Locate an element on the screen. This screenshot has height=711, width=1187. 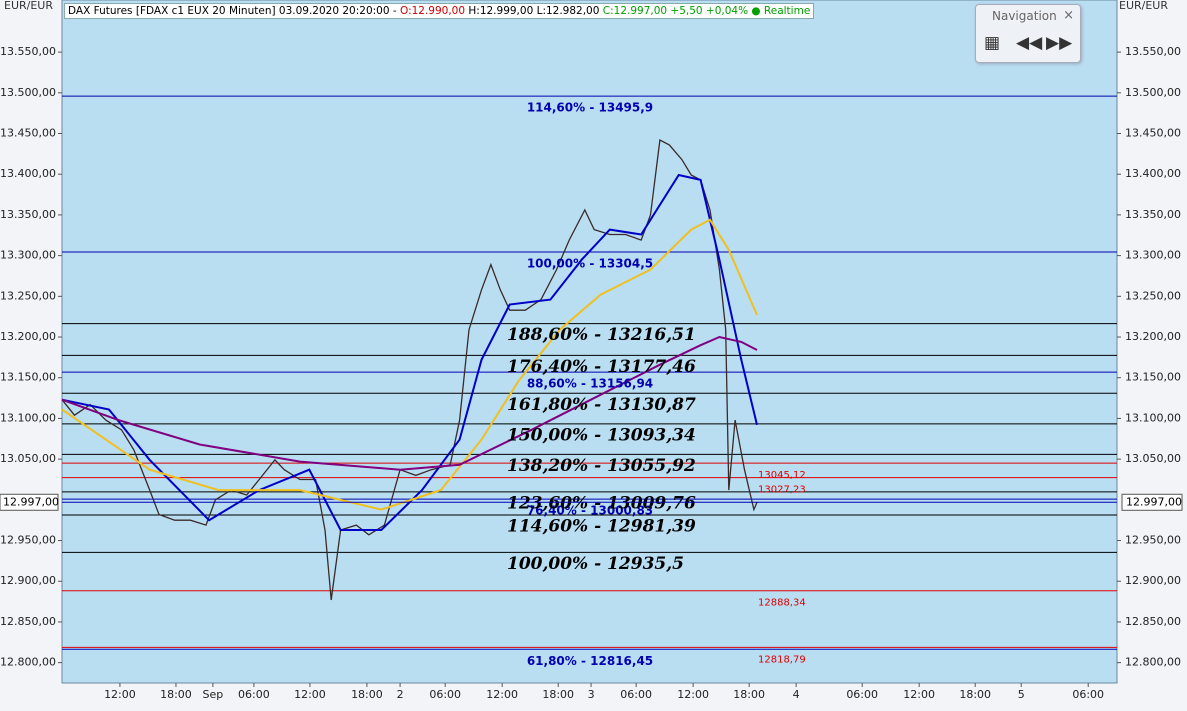
navigation-panel: Navigation × ▦ ◀◀ ▶▶ is located at coordinates (1028, 33).